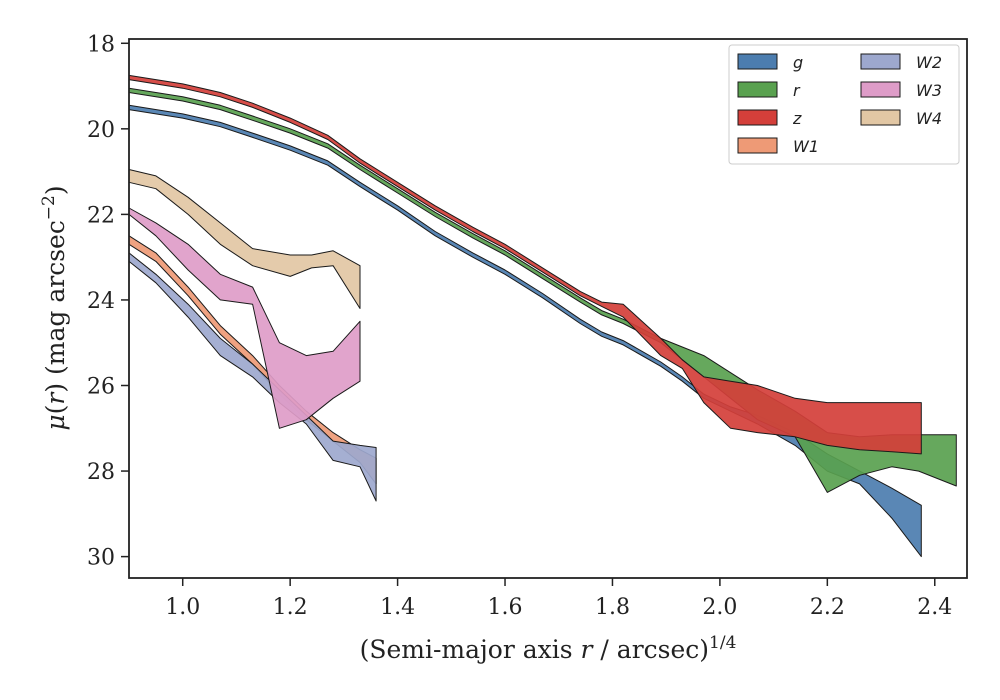 The image size is (1000, 700). Describe the element at coordinates (101, 130) in the screenshot. I see `y-tick-label: 20` at that location.